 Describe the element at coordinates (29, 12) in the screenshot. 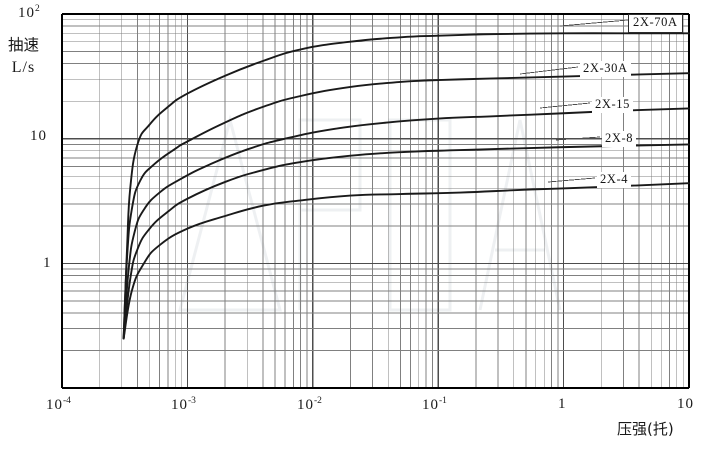

I see `y-tick-label: 102` at that location.